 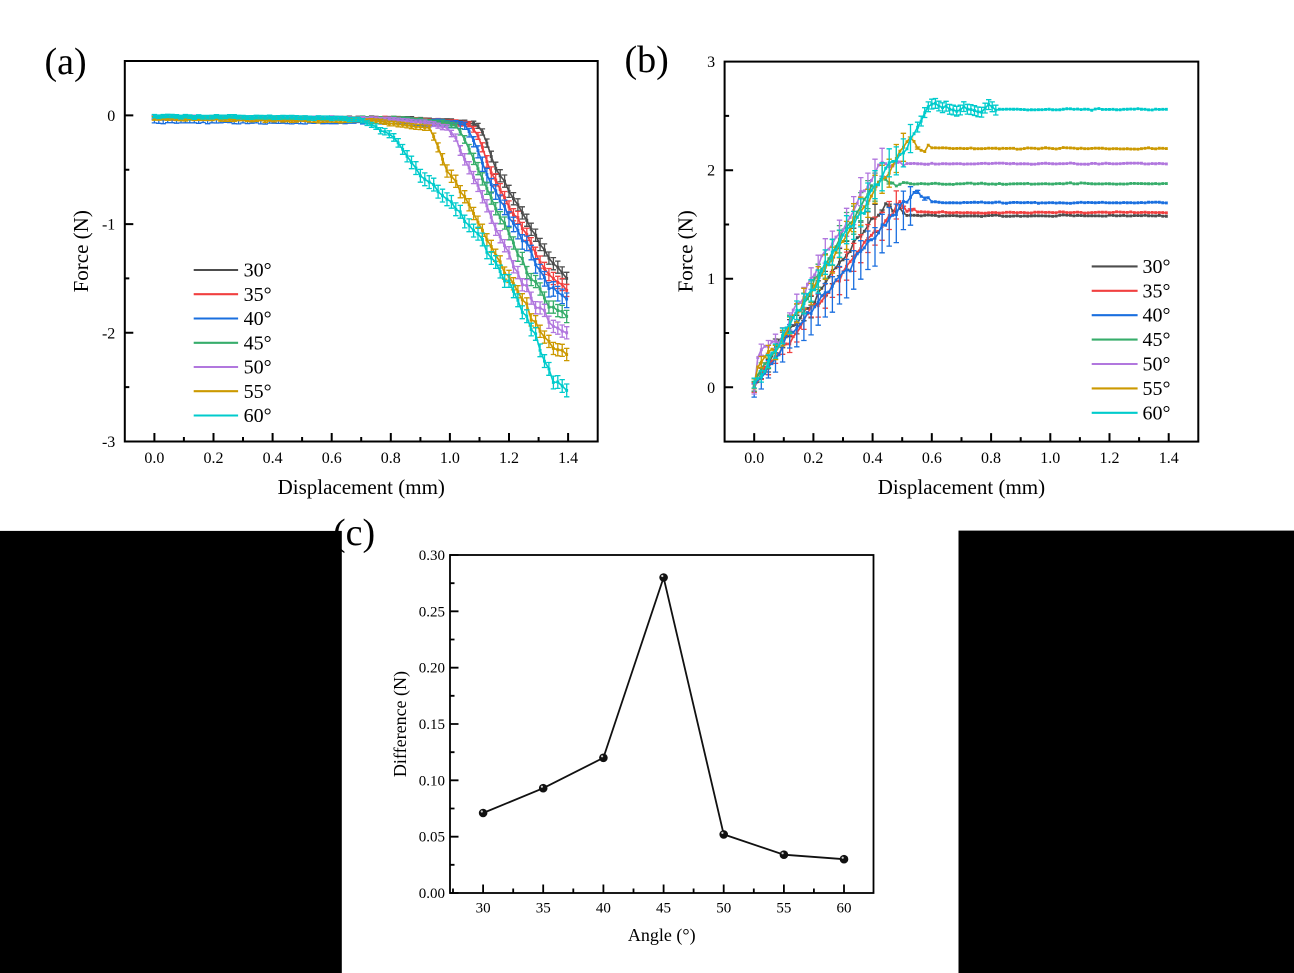 What do you see at coordinates (432, 725) in the screenshot?
I see `svg-text: 0.15` at bounding box center [432, 725].